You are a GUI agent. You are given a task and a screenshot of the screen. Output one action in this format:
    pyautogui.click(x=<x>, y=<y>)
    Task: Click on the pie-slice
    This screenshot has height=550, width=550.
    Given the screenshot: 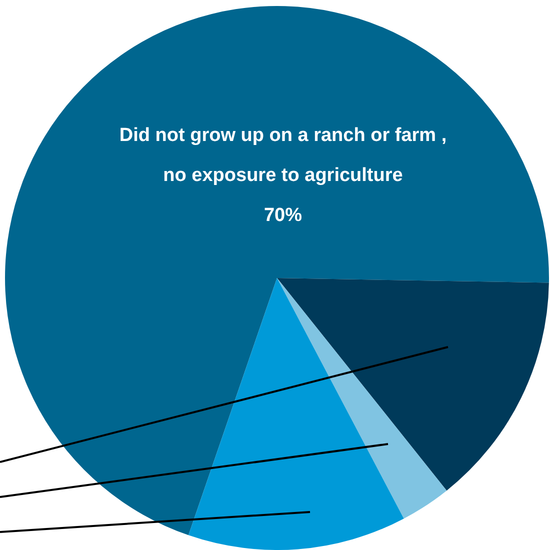 What is the action you would take?
    pyautogui.click(x=362, y=398)
    